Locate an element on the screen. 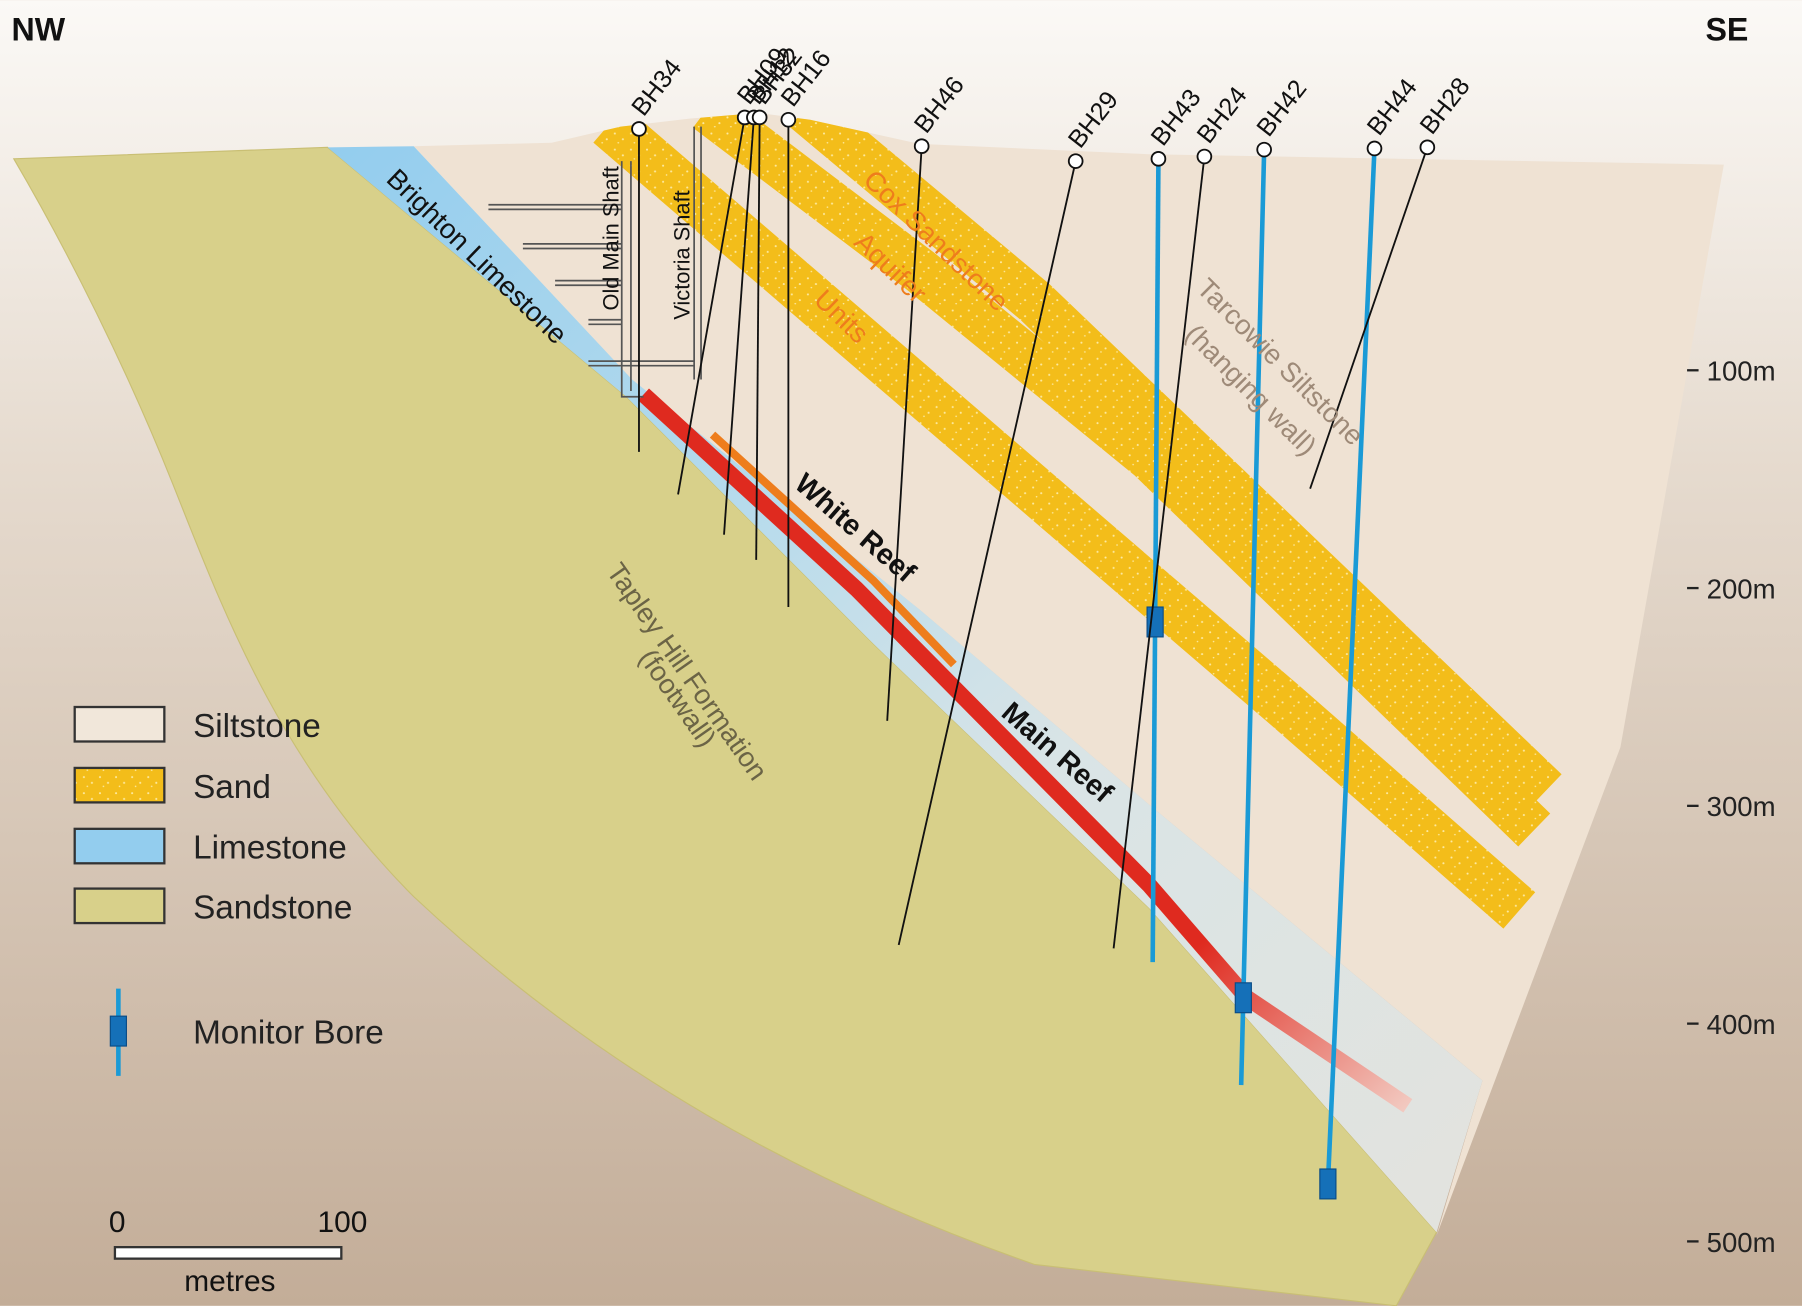  old-main-shaft is located at coordinates (632, 279).